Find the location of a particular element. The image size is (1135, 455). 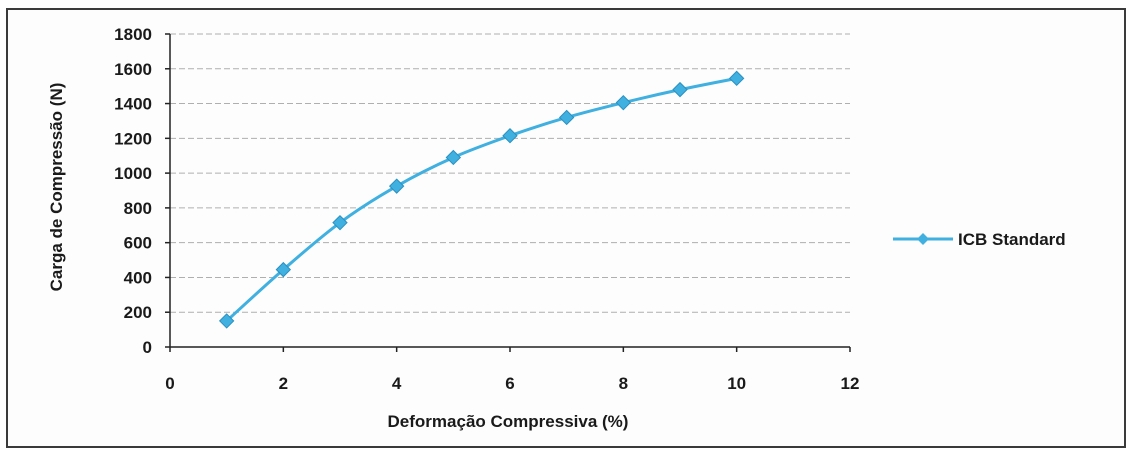

x-tick-label: 0 is located at coordinates (169, 383).